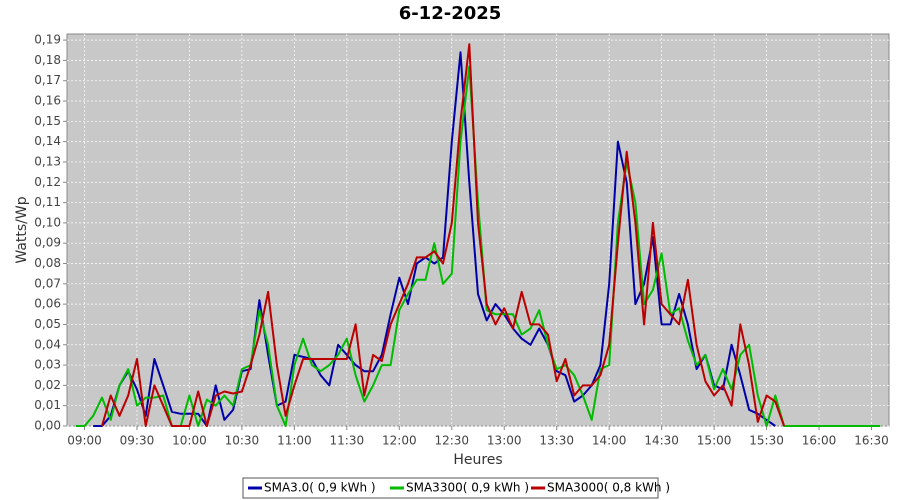  What do you see at coordinates (47, 121) in the screenshot?
I see `y-tick-label: 0,15` at bounding box center [47, 121].